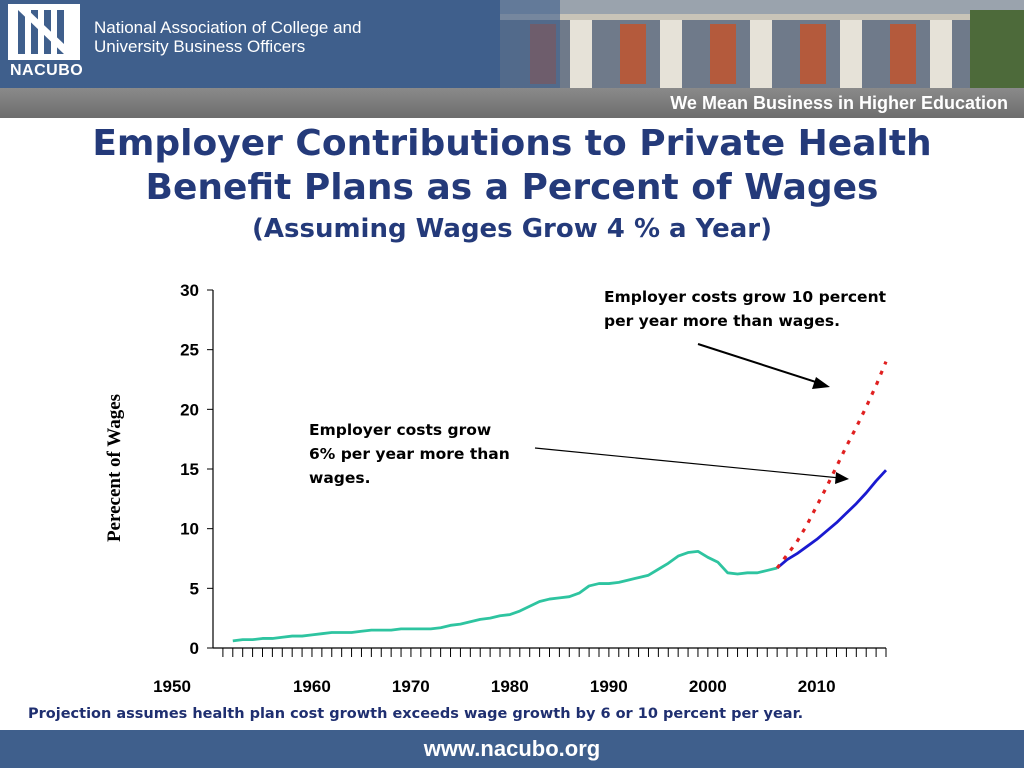  I want to click on annotation-6pct-arrow, so click(687, 463).